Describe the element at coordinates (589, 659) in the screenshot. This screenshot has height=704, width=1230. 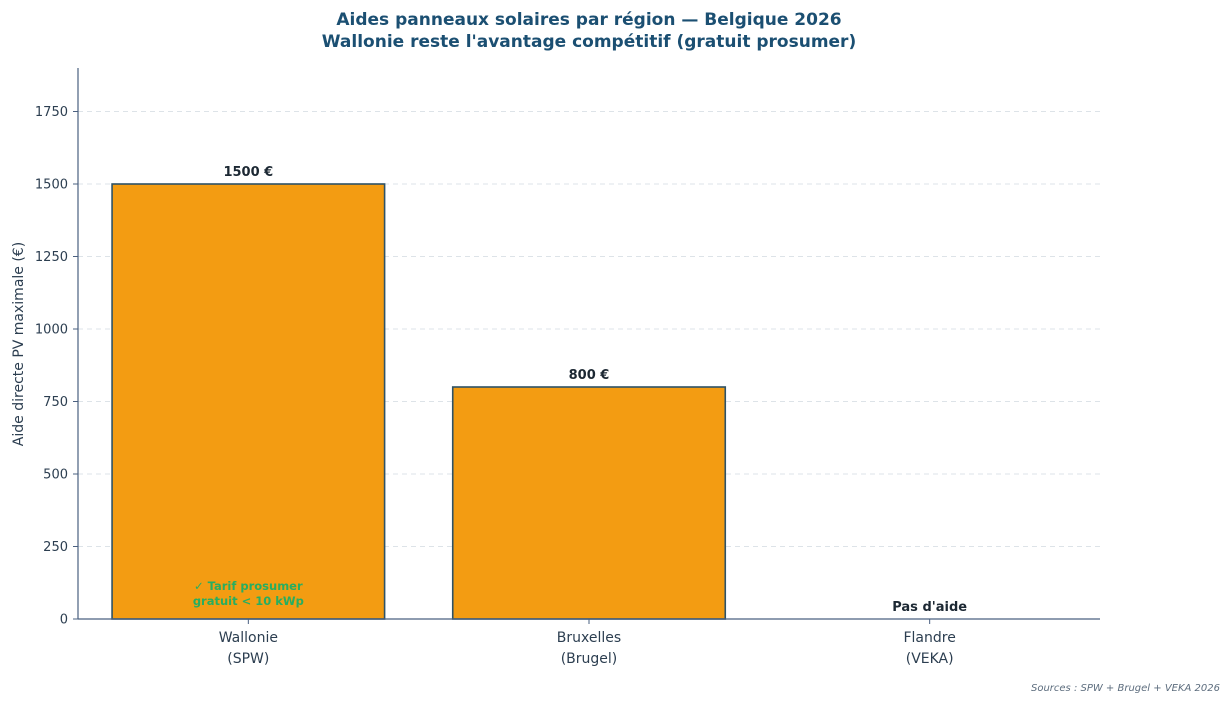
I see `x-tick-label-sub: (Brugel)` at that location.